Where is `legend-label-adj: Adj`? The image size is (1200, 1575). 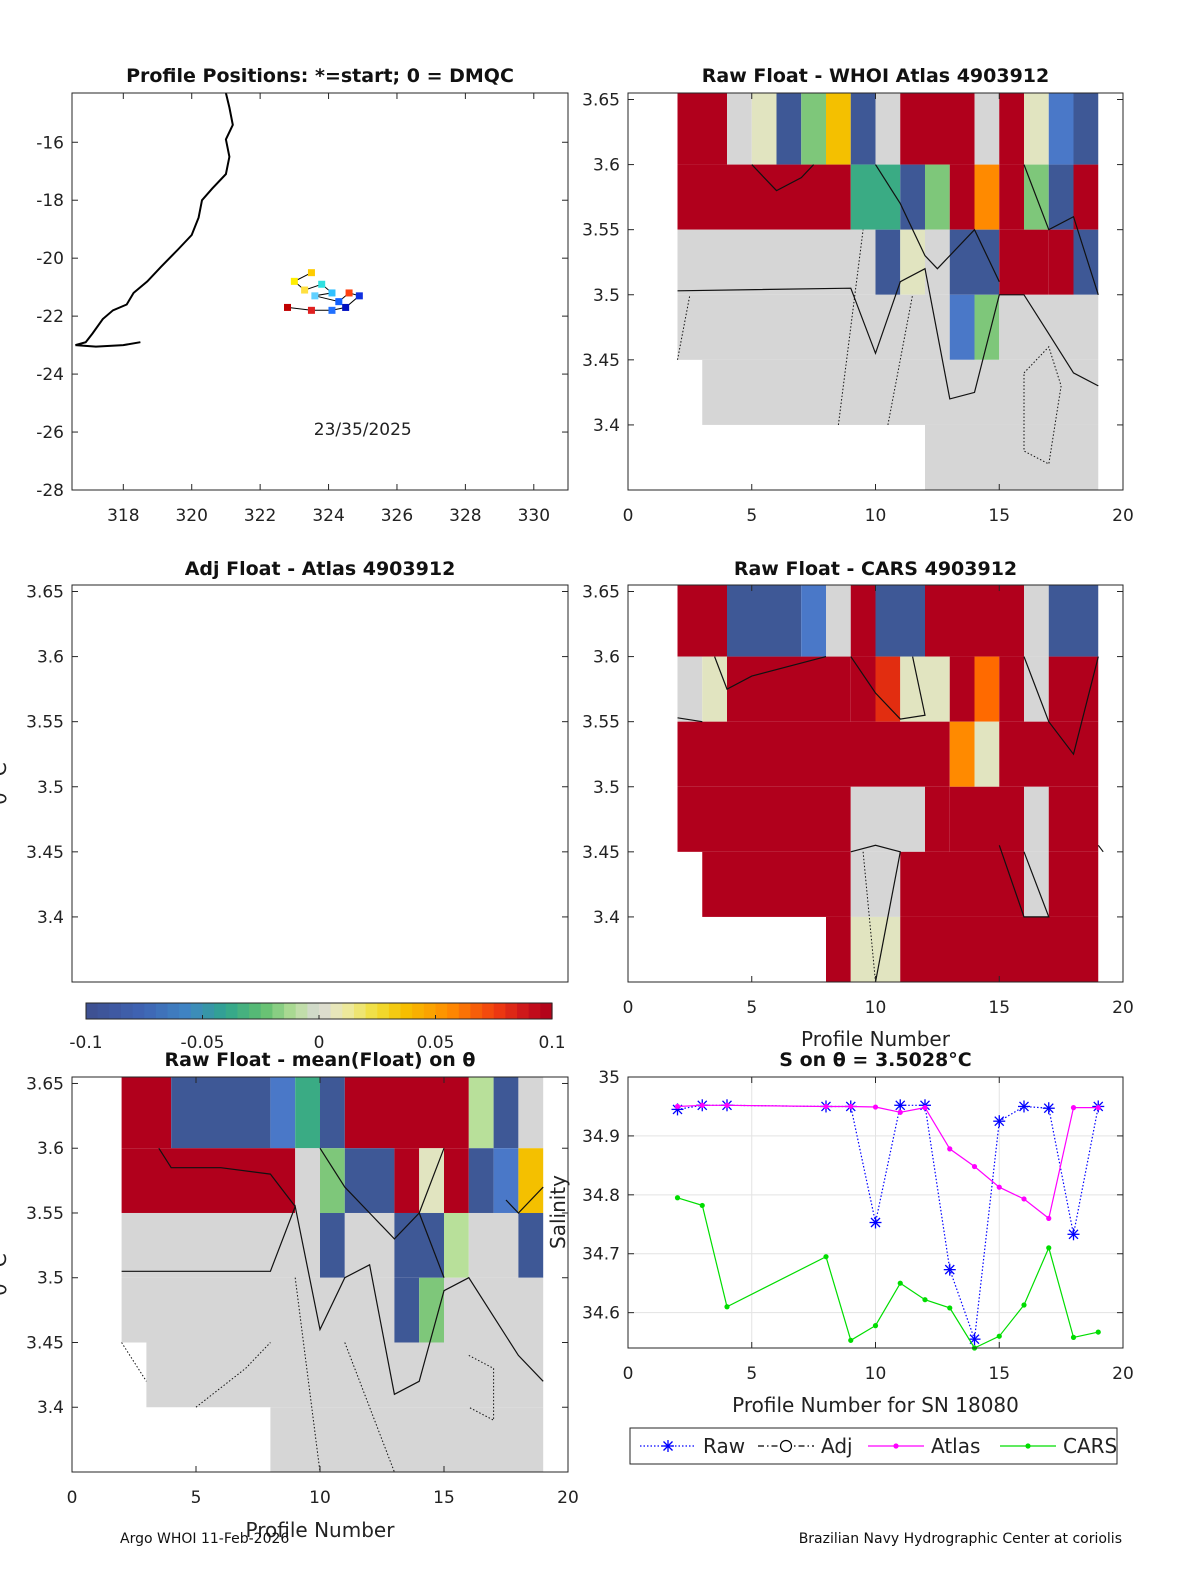 legend-label-adj: Adj is located at coordinates (837, 1446).